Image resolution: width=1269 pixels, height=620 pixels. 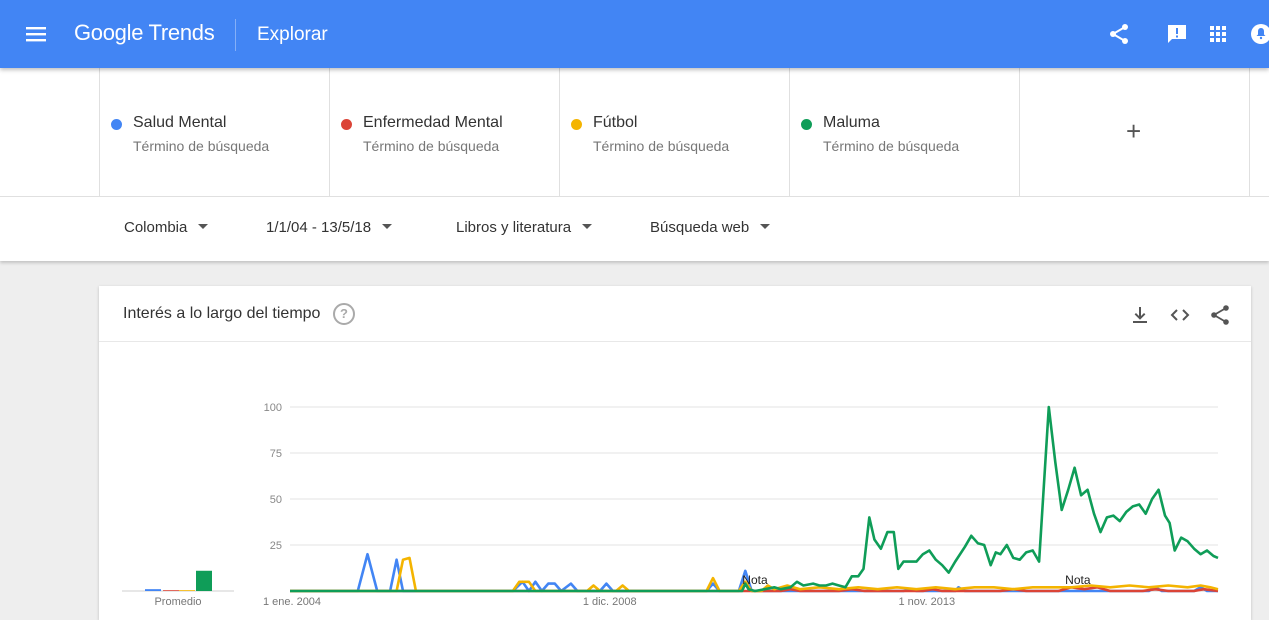 What do you see at coordinates (292, 34) in the screenshot?
I see `page-title: Explorar` at bounding box center [292, 34].